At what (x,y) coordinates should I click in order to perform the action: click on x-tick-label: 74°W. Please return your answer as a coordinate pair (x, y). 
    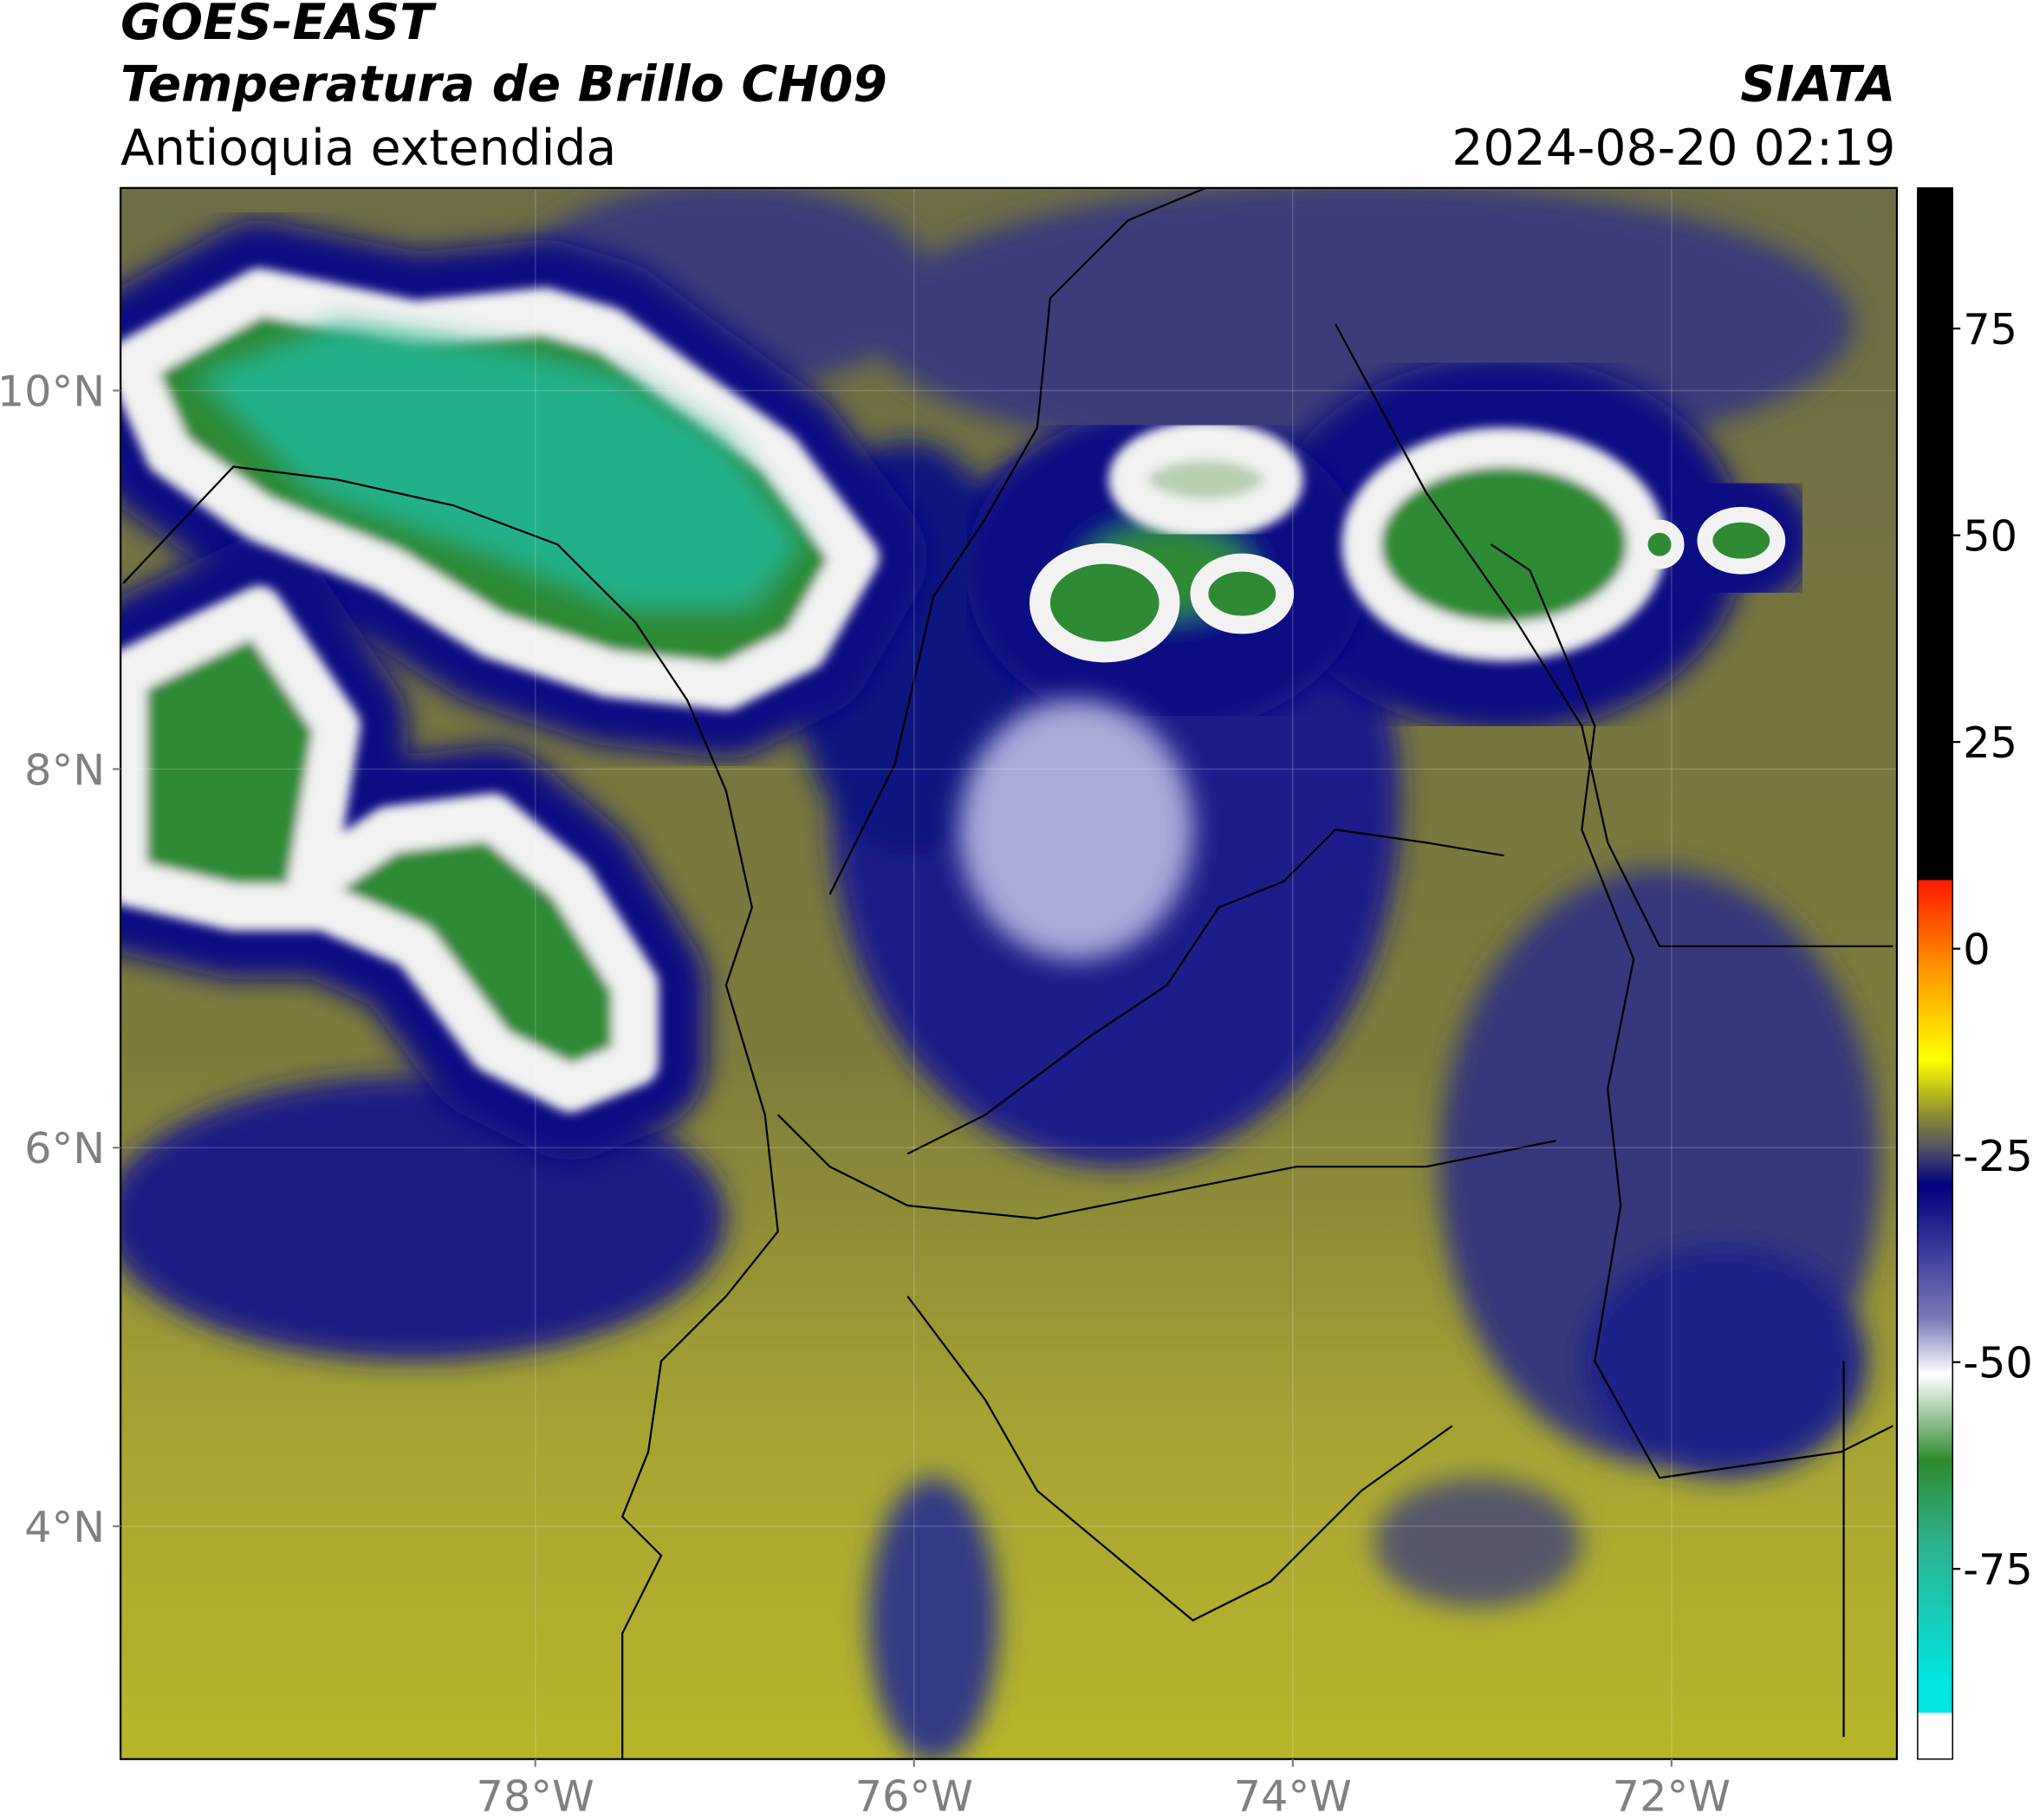
    Looking at the image, I should click on (1293, 1795).